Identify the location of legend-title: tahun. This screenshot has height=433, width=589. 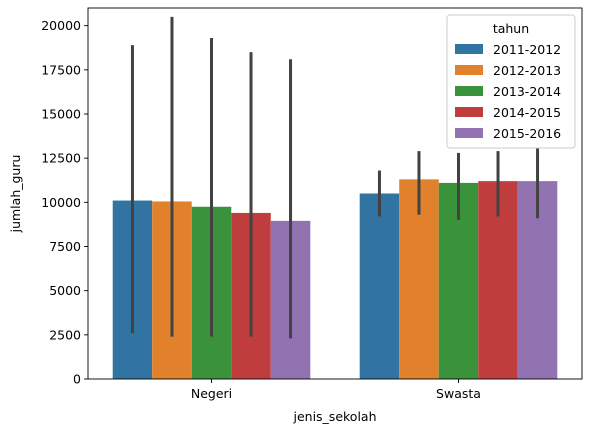
(511, 28).